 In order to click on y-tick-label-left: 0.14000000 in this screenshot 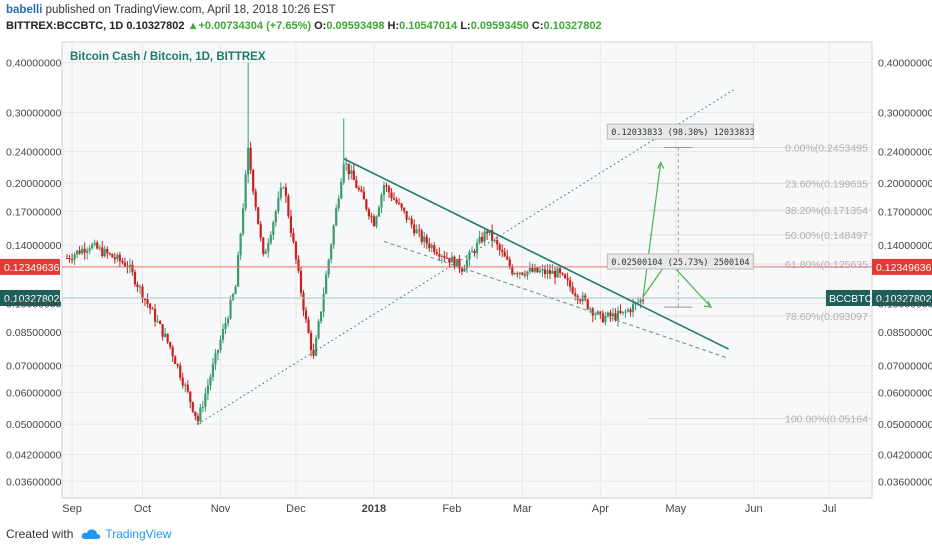, I will do `click(34, 246)`.